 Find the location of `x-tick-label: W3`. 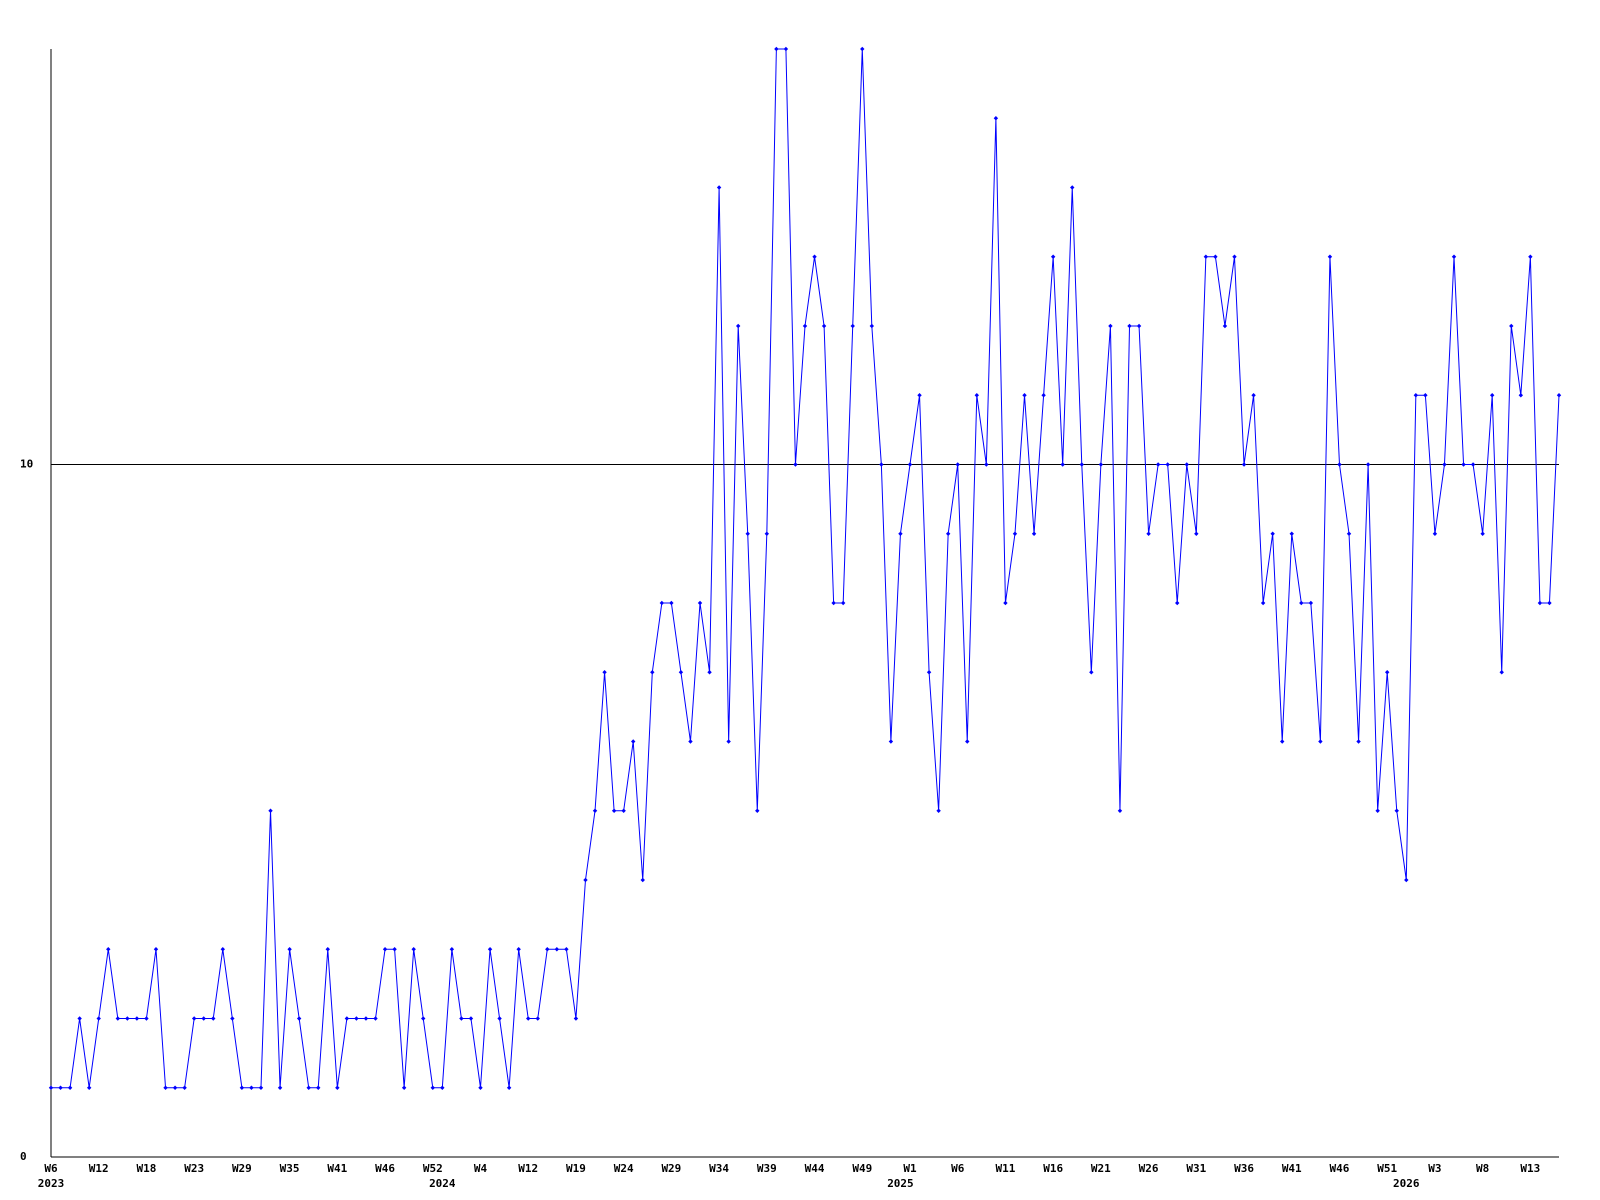

x-tick-label: W3 is located at coordinates (1434, 1168).